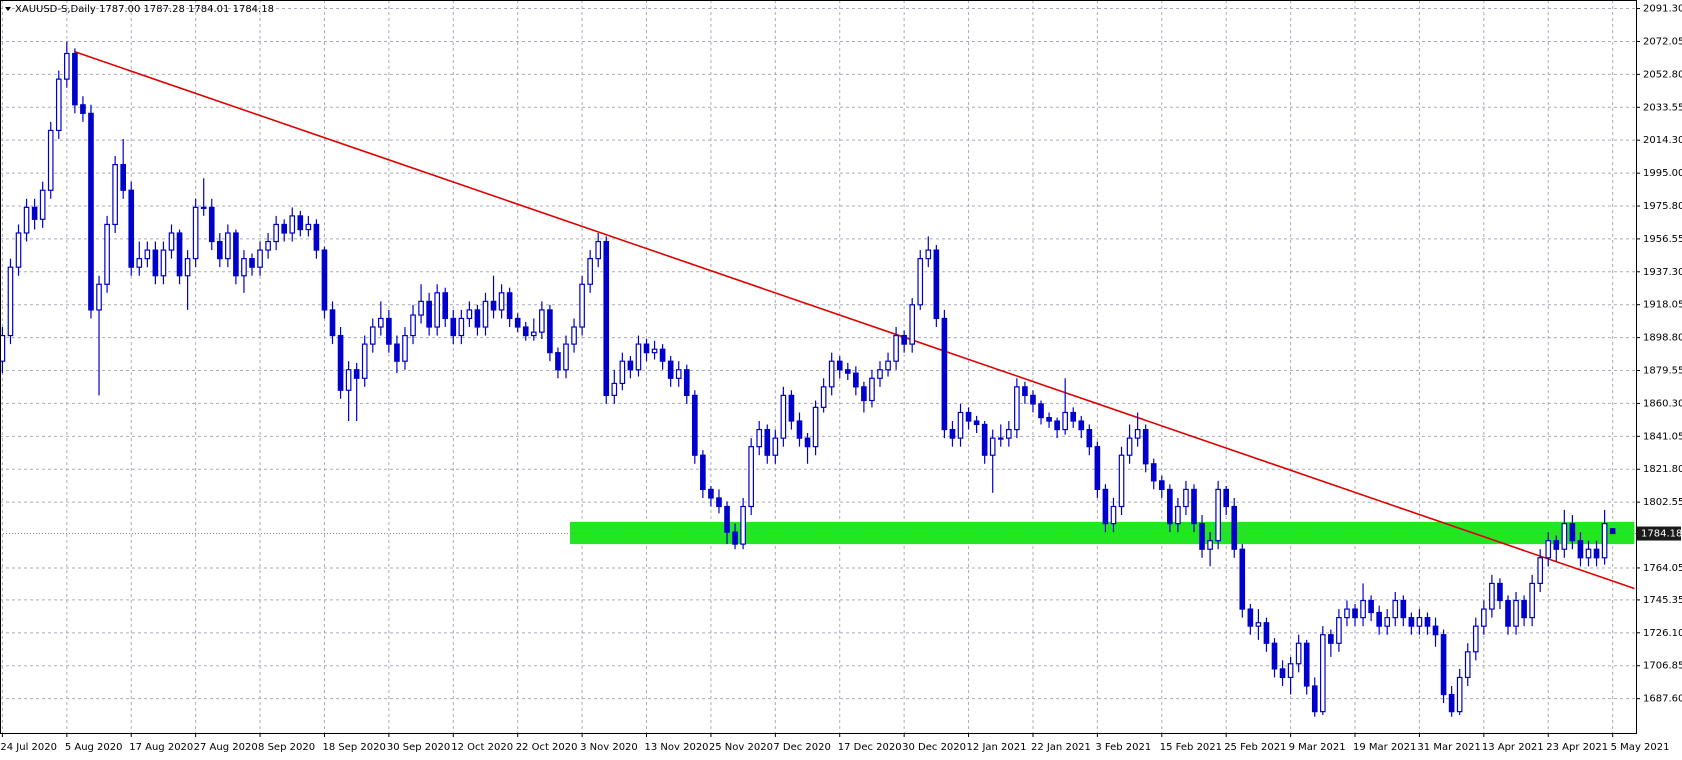 The height and width of the screenshot is (760, 1682). Describe the element at coordinates (1662, 568) in the screenshot. I see `y-tick-label: 1764.05` at that location.